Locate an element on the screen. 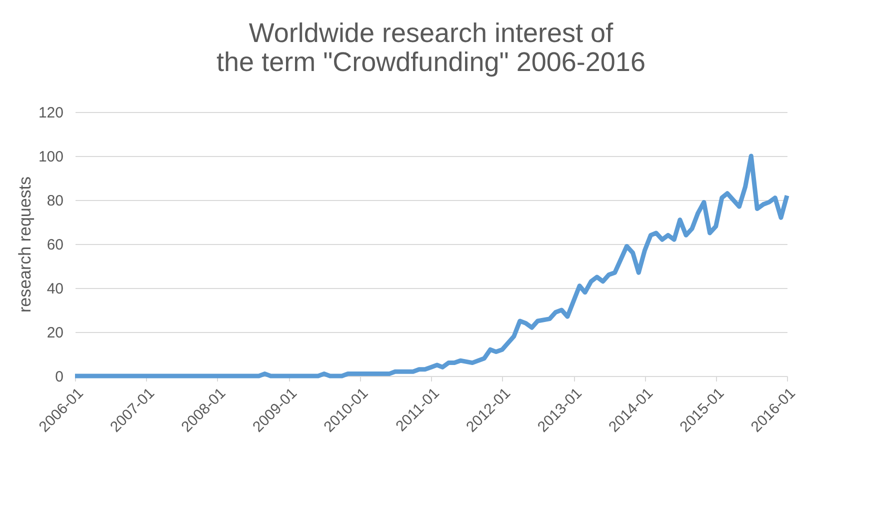 Image resolution: width=890 pixels, height=519 pixels. y-tick-label: 100 is located at coordinates (51, 157).